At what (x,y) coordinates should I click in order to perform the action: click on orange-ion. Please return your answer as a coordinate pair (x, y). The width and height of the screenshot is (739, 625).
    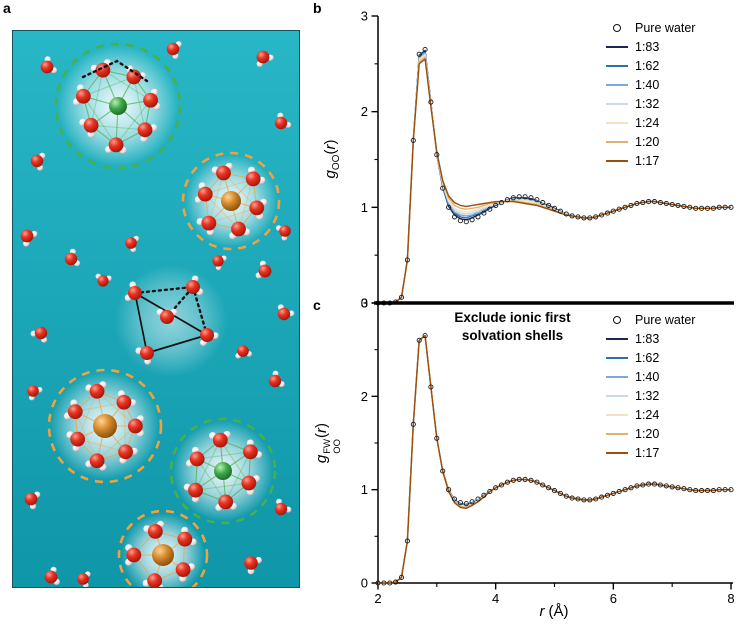
    Looking at the image, I should click on (163, 555).